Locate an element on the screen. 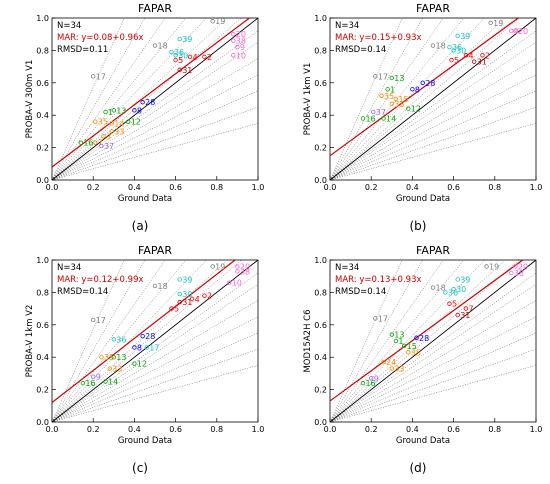 The width and height of the screenshot is (550, 484). data-point-label: 37 is located at coordinates (109, 146).